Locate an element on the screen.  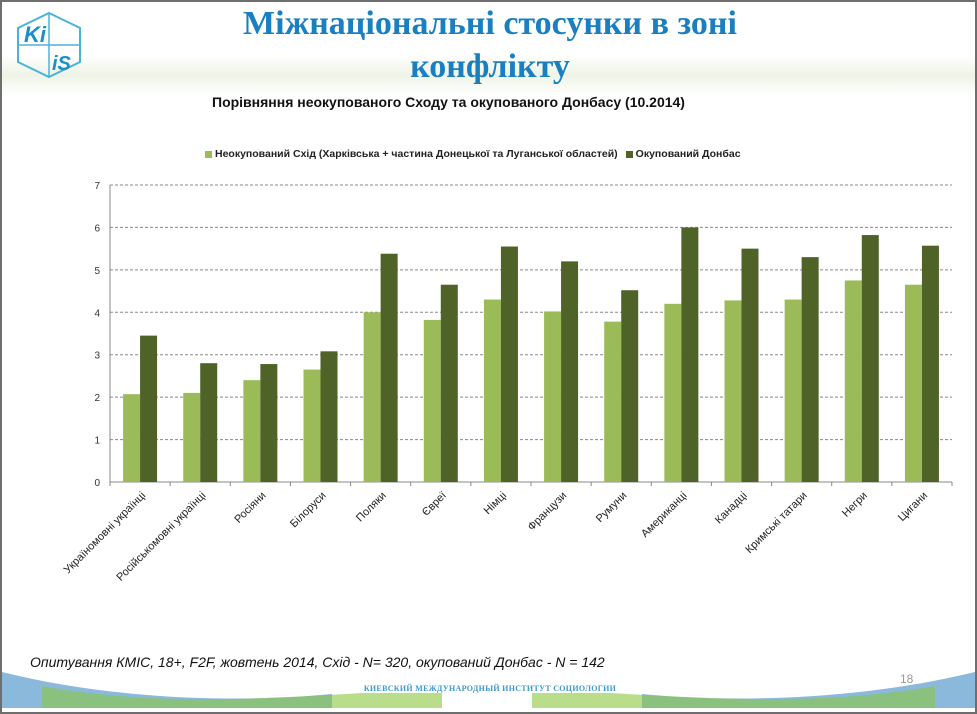
x-tick-label: Німці is located at coordinates (495, 503).